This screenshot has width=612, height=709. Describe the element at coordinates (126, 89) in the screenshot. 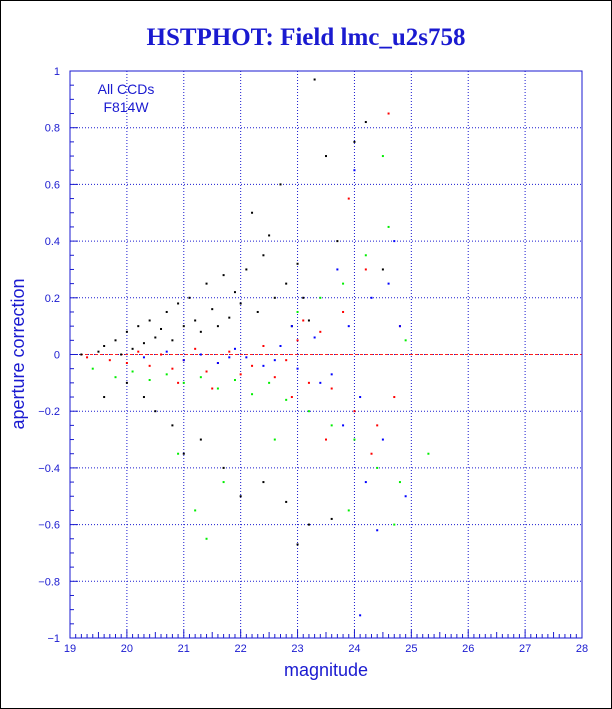

I see `annotation-all-ccds: All CCDs` at that location.